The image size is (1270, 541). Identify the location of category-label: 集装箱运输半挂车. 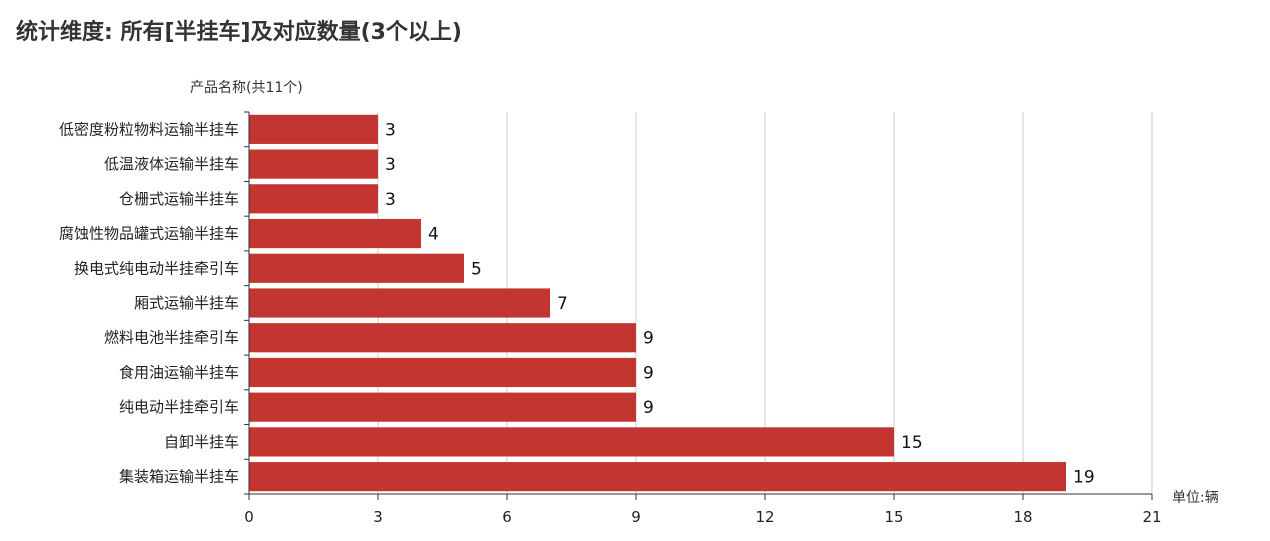
(179, 477).